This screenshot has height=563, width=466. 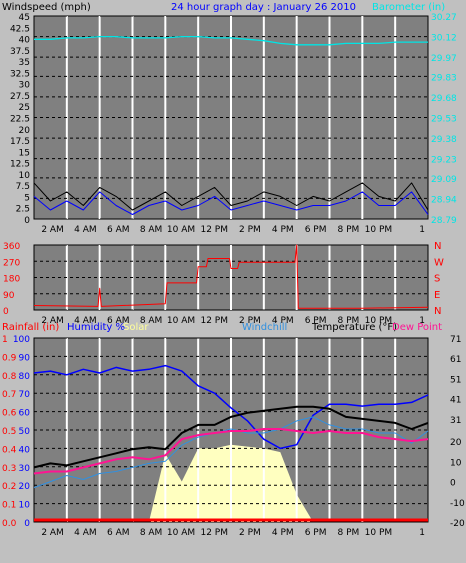 I want to click on temperature-tick-label: 61, so click(x=455, y=360).